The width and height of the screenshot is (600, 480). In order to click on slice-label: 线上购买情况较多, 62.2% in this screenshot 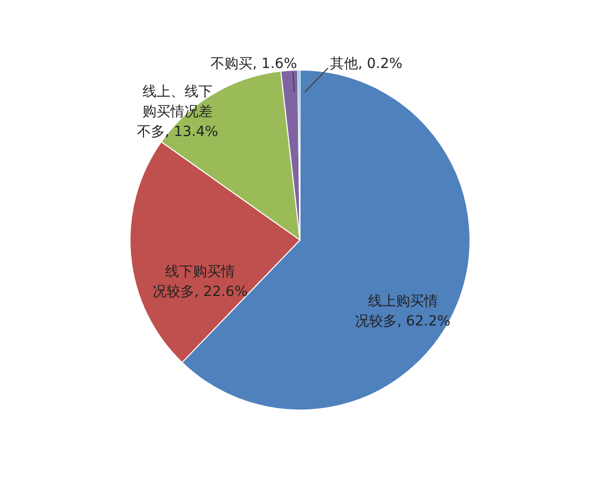, I will do `click(402, 311)`.